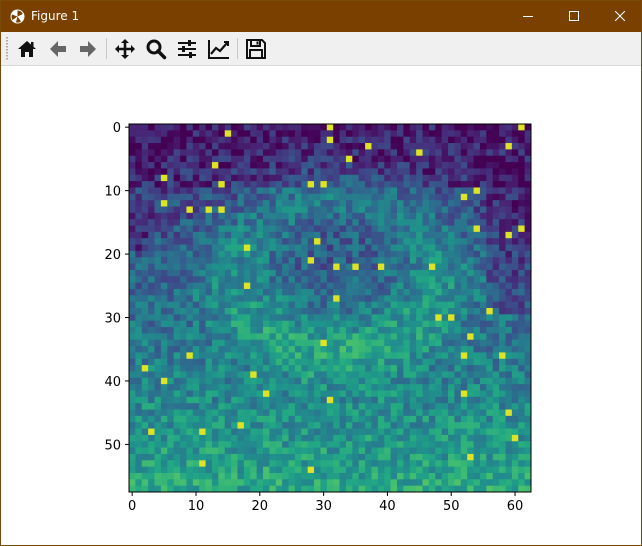 This screenshot has height=546, width=642. Describe the element at coordinates (321, 16) in the screenshot. I see `title-bar: Figure 1` at that location.